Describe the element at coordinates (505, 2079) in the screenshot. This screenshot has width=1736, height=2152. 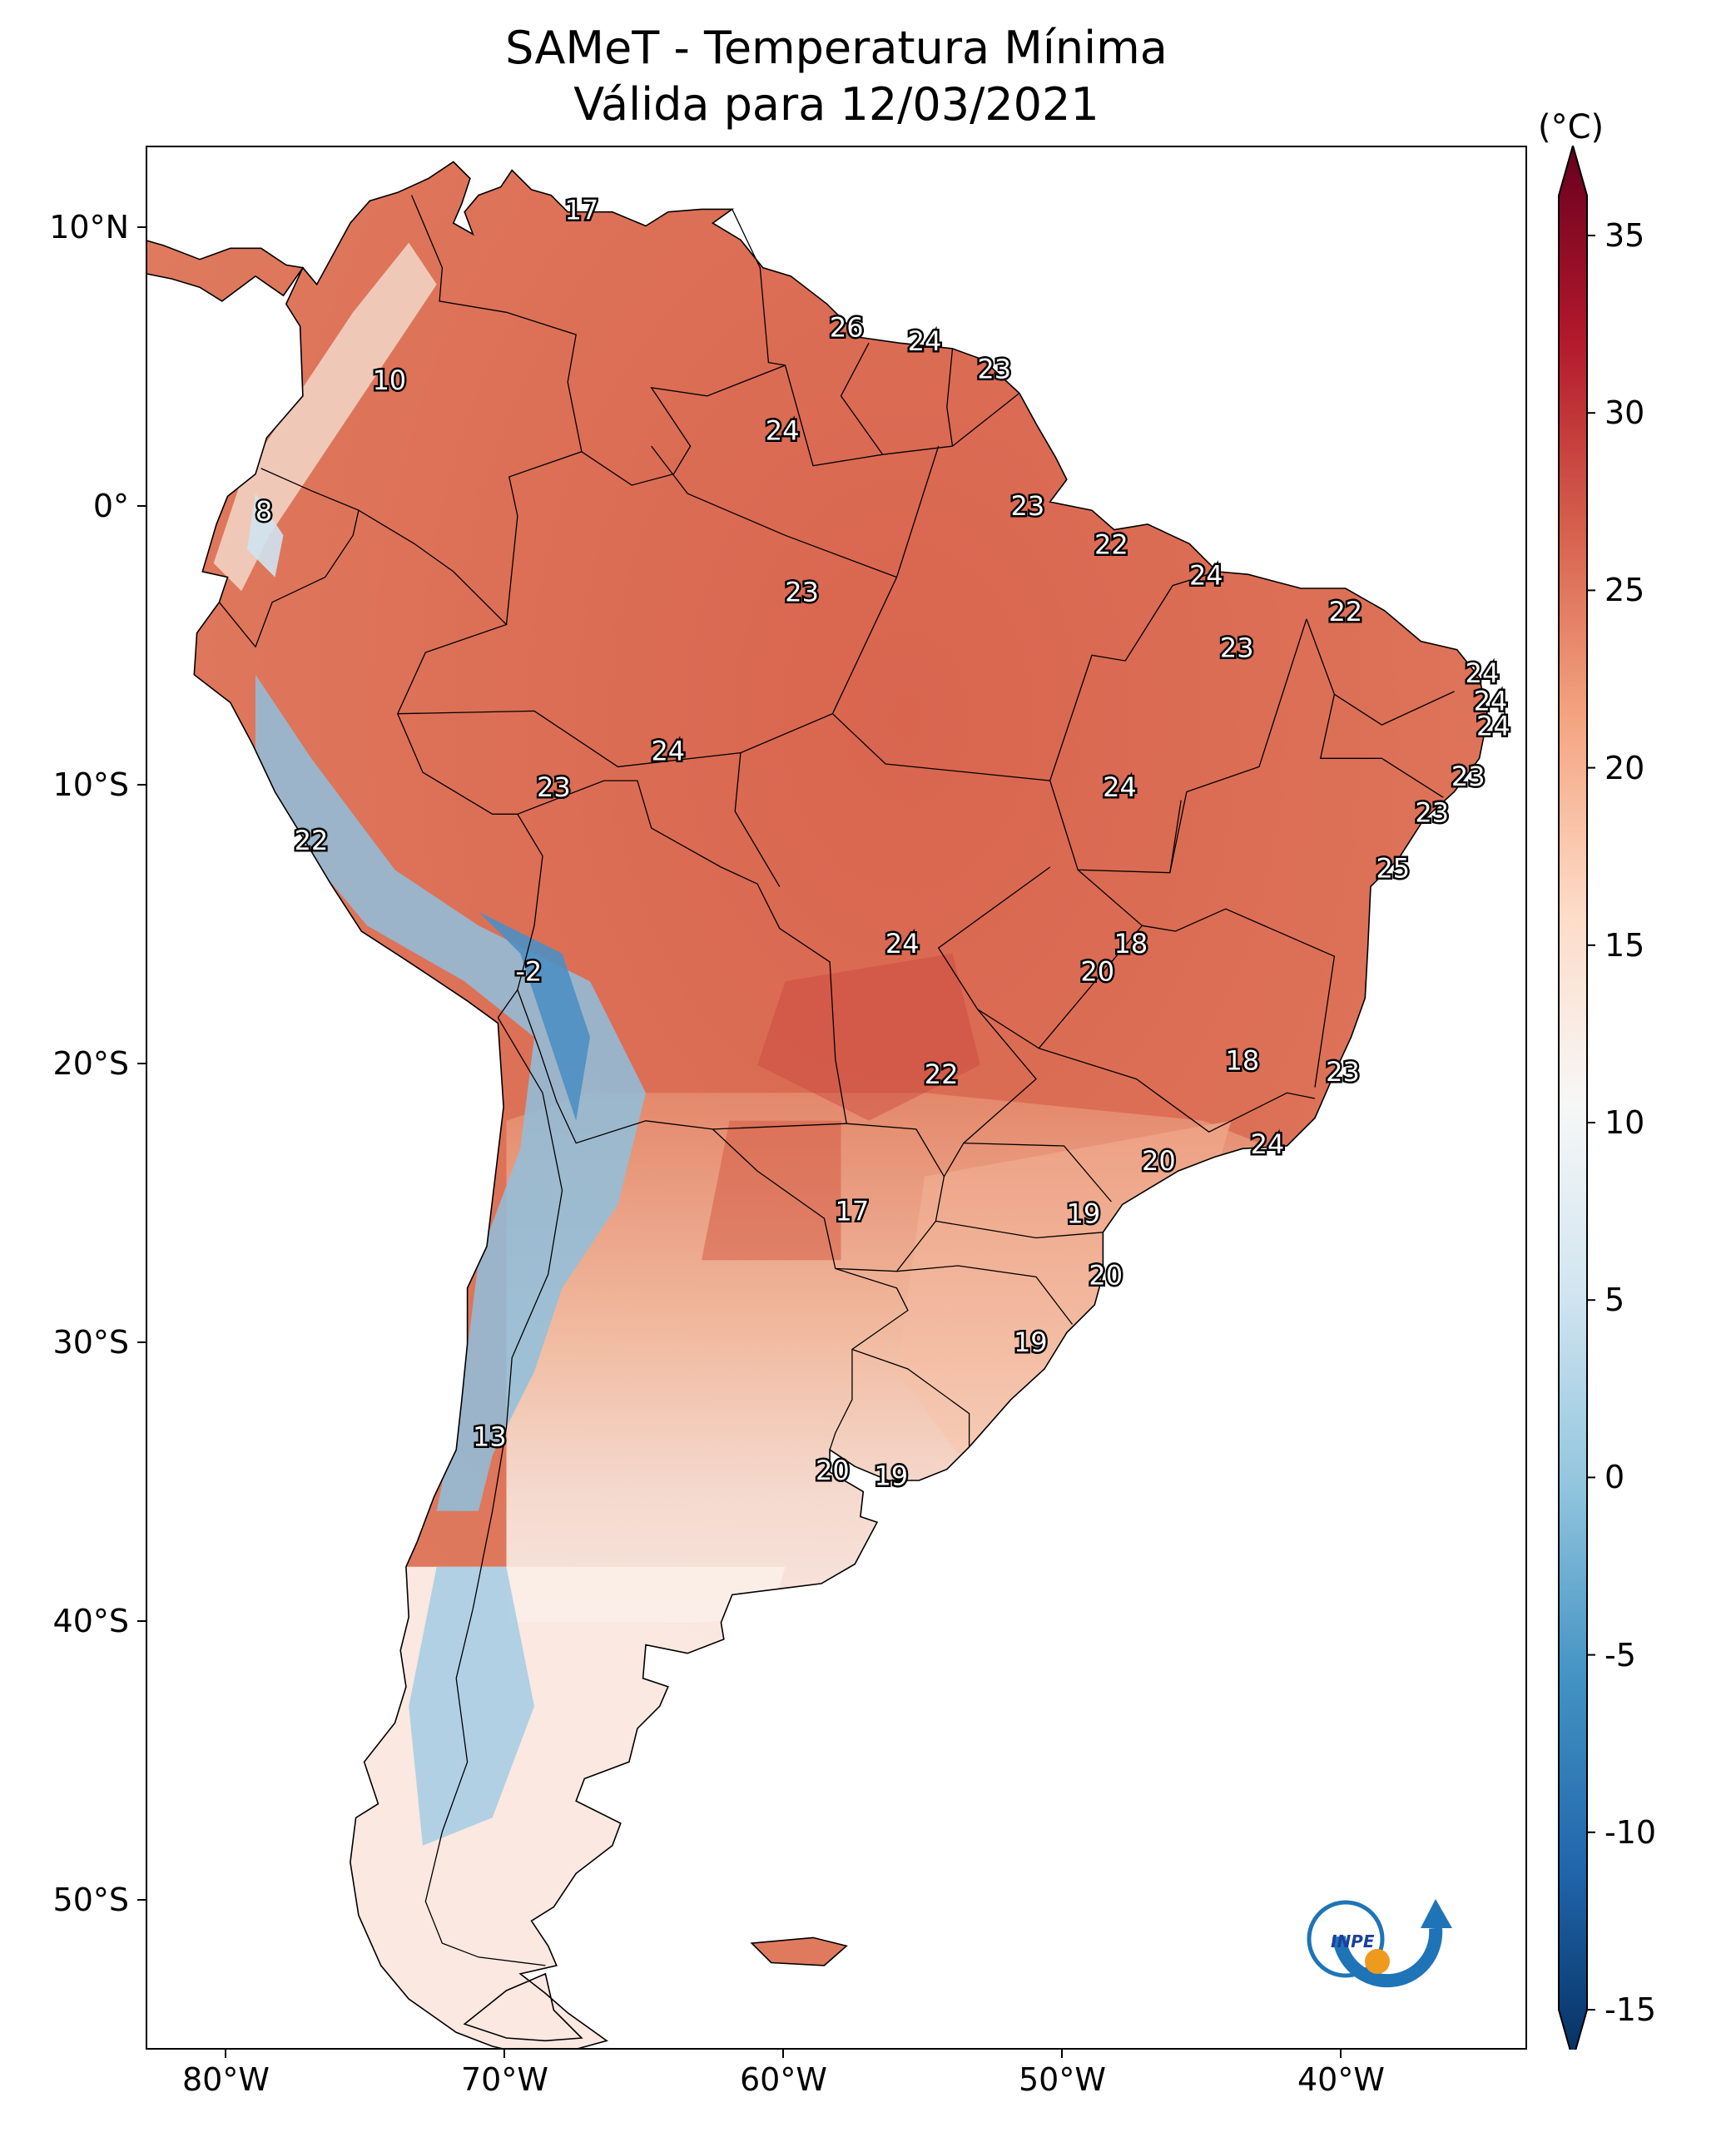
I see `longitude-tick-label: 70°W` at that location.